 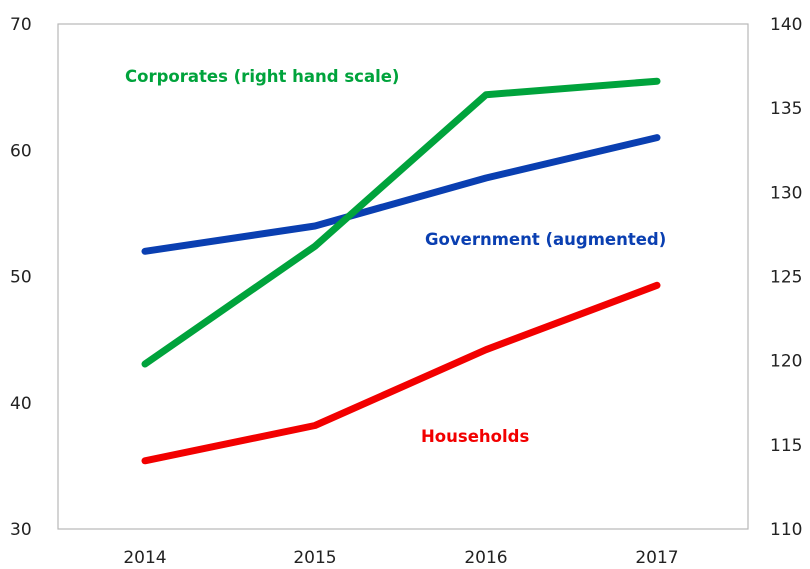 What do you see at coordinates (21, 404) in the screenshot?
I see `left-tick-label: 40` at bounding box center [21, 404].